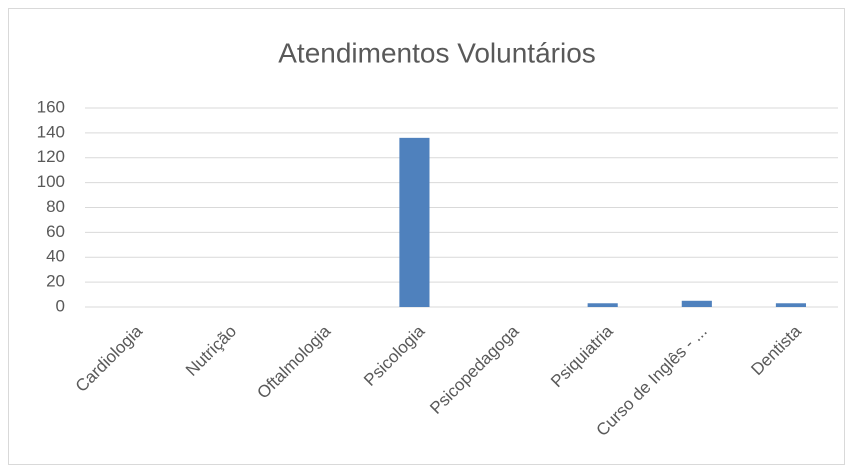 The width and height of the screenshot is (853, 468). Describe the element at coordinates (51, 156) in the screenshot. I see `y-tick-label: 120` at that location.